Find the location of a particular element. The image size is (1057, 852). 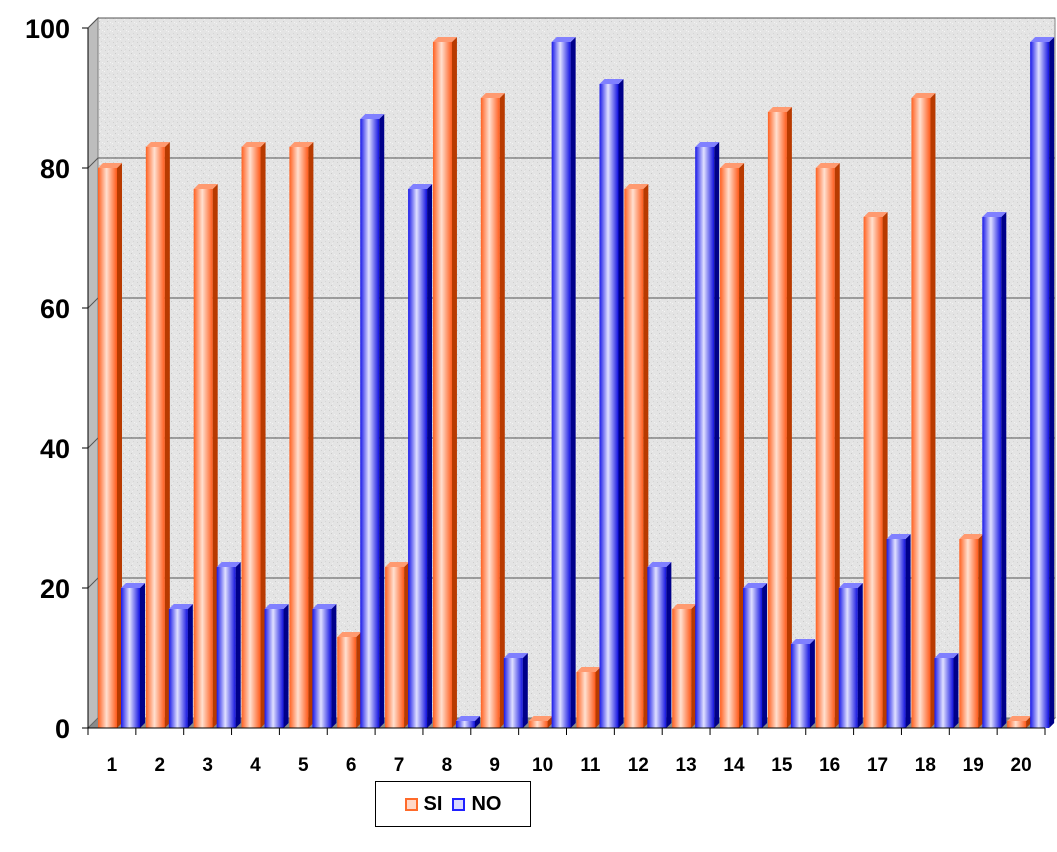

y-tick-label: 0 is located at coordinates (62, 729).